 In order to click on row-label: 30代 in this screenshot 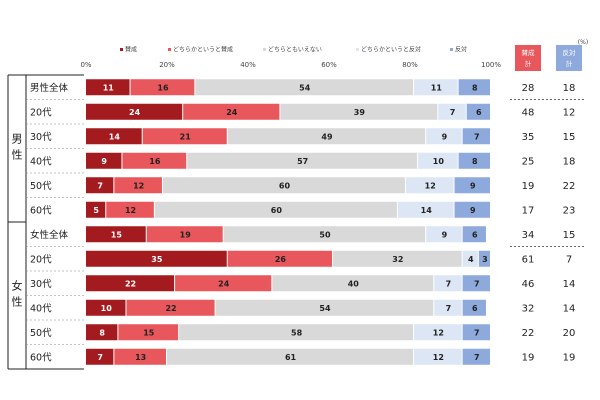, I will do `click(41, 137)`.